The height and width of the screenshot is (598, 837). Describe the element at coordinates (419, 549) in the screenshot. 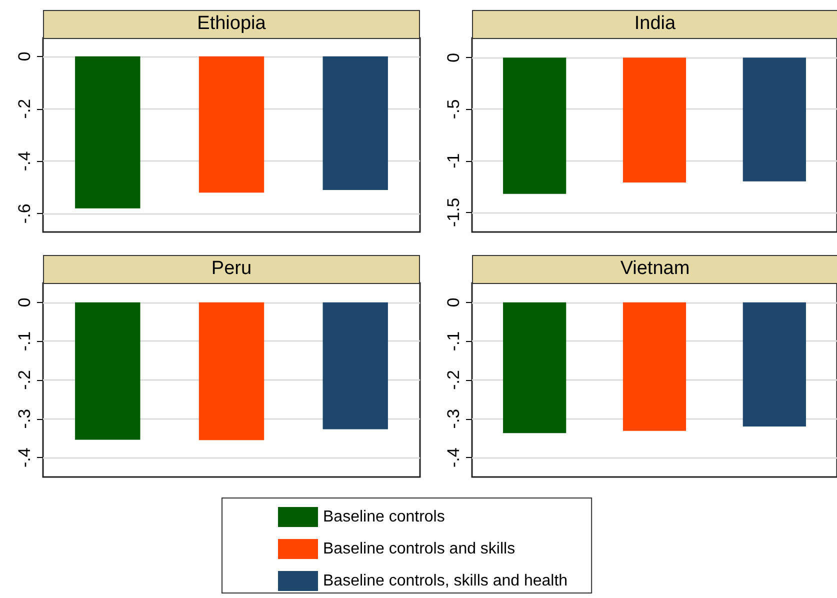

I see `legend-label: Baseline controls and skills` at that location.